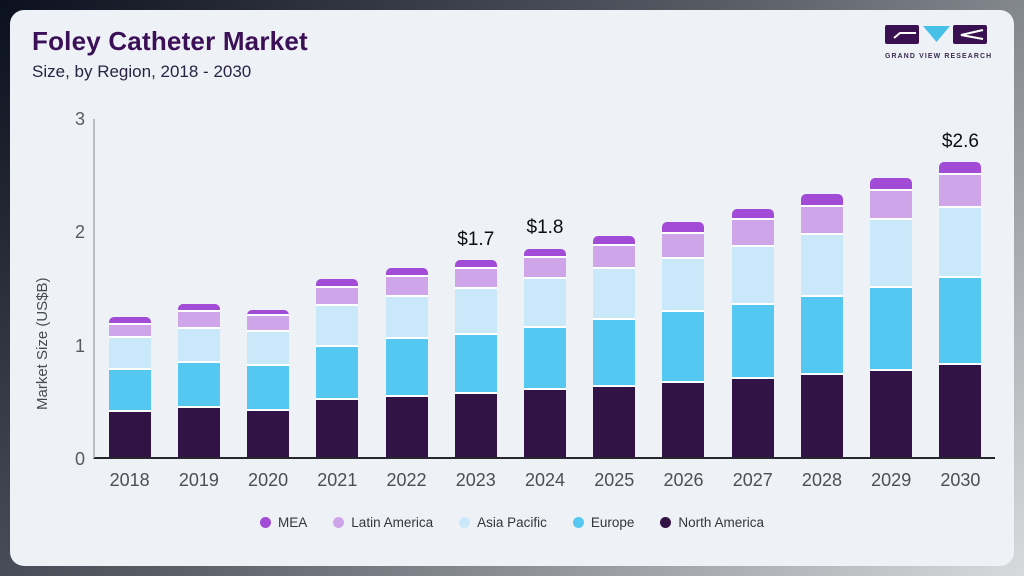 This screenshot has width=1024, height=576. I want to click on xtick-label-2028: 2028, so click(821, 480).